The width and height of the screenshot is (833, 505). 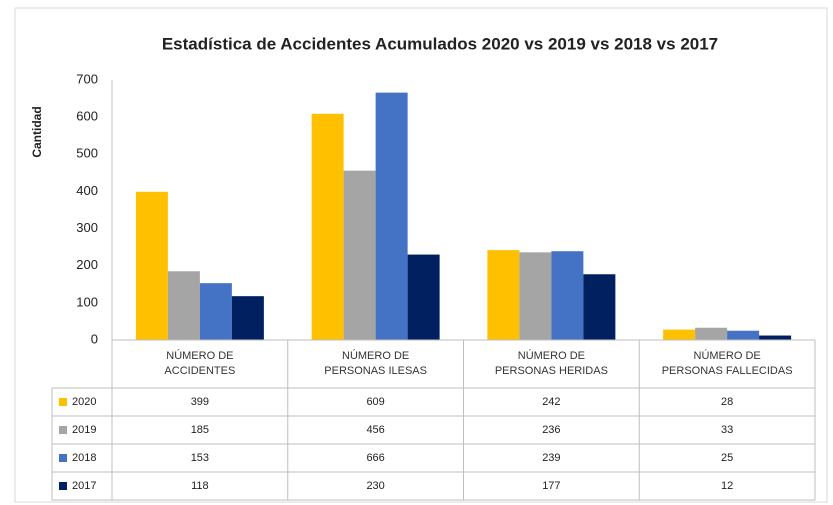 I want to click on x-tick-label: NÚMERO DE PERSONAS ILESAS, so click(x=375, y=363).